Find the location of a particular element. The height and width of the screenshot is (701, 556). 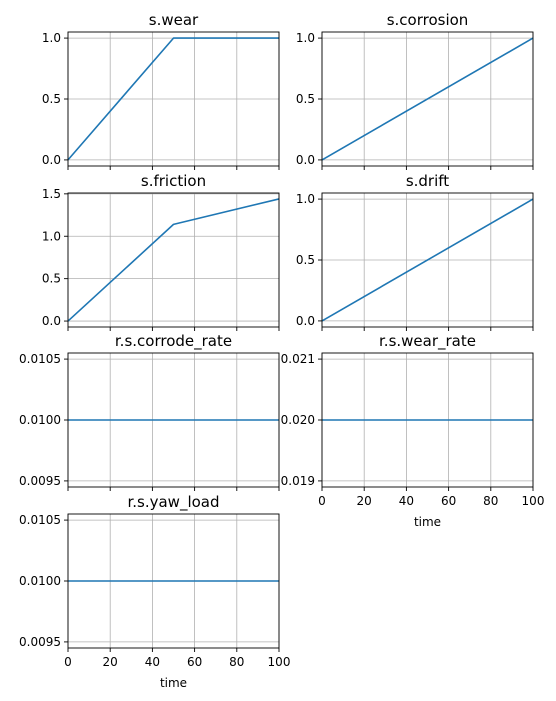

y-tick-label: 0.019 is located at coordinates (298, 481).